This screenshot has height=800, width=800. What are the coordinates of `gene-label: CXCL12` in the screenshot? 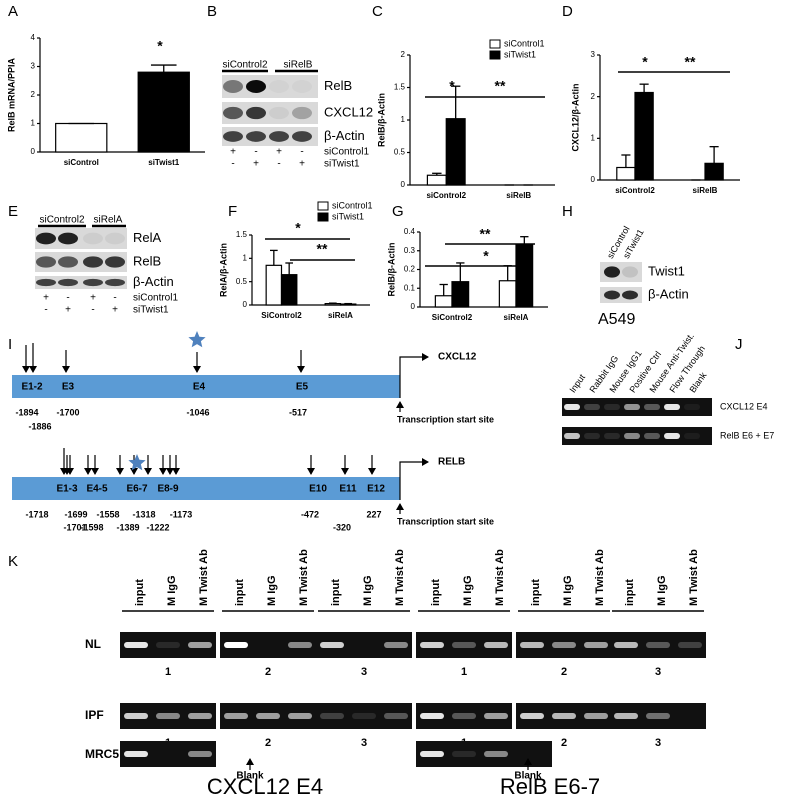 It's located at (457, 357).